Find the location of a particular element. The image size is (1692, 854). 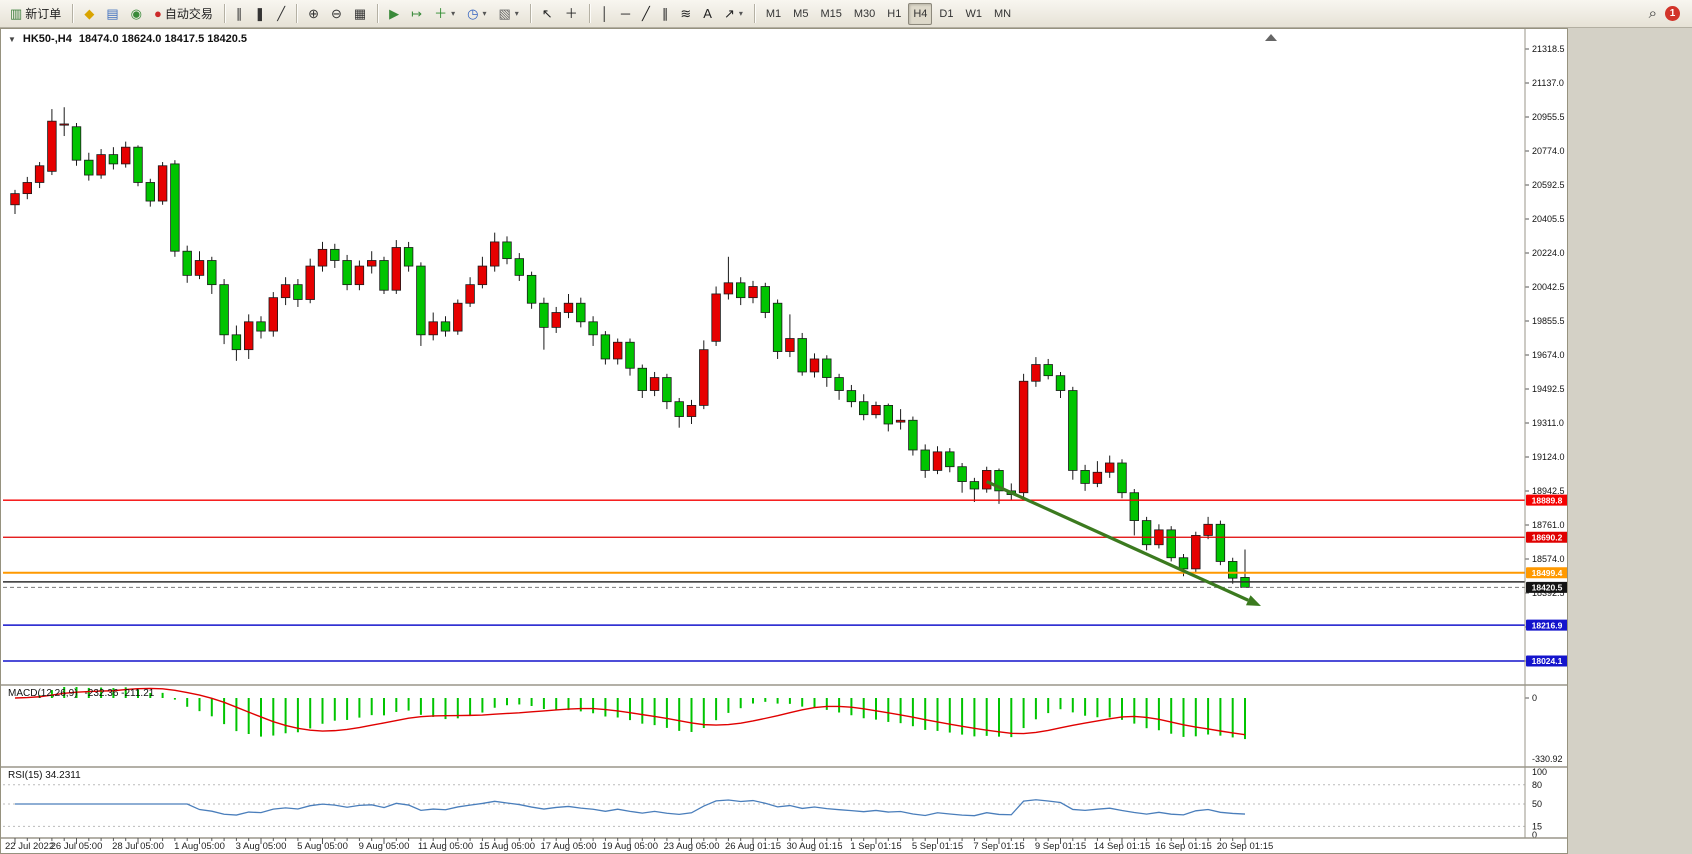

macd-axis-label: 0 is located at coordinates (1534, 698).